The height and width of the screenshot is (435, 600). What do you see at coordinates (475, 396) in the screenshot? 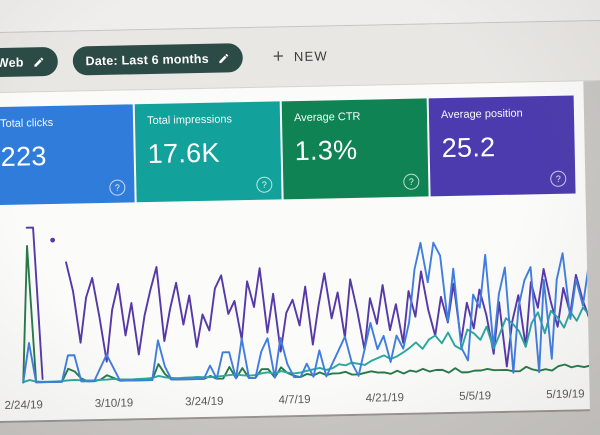
I see `x-tick-label: 5/5/19` at bounding box center [475, 396].